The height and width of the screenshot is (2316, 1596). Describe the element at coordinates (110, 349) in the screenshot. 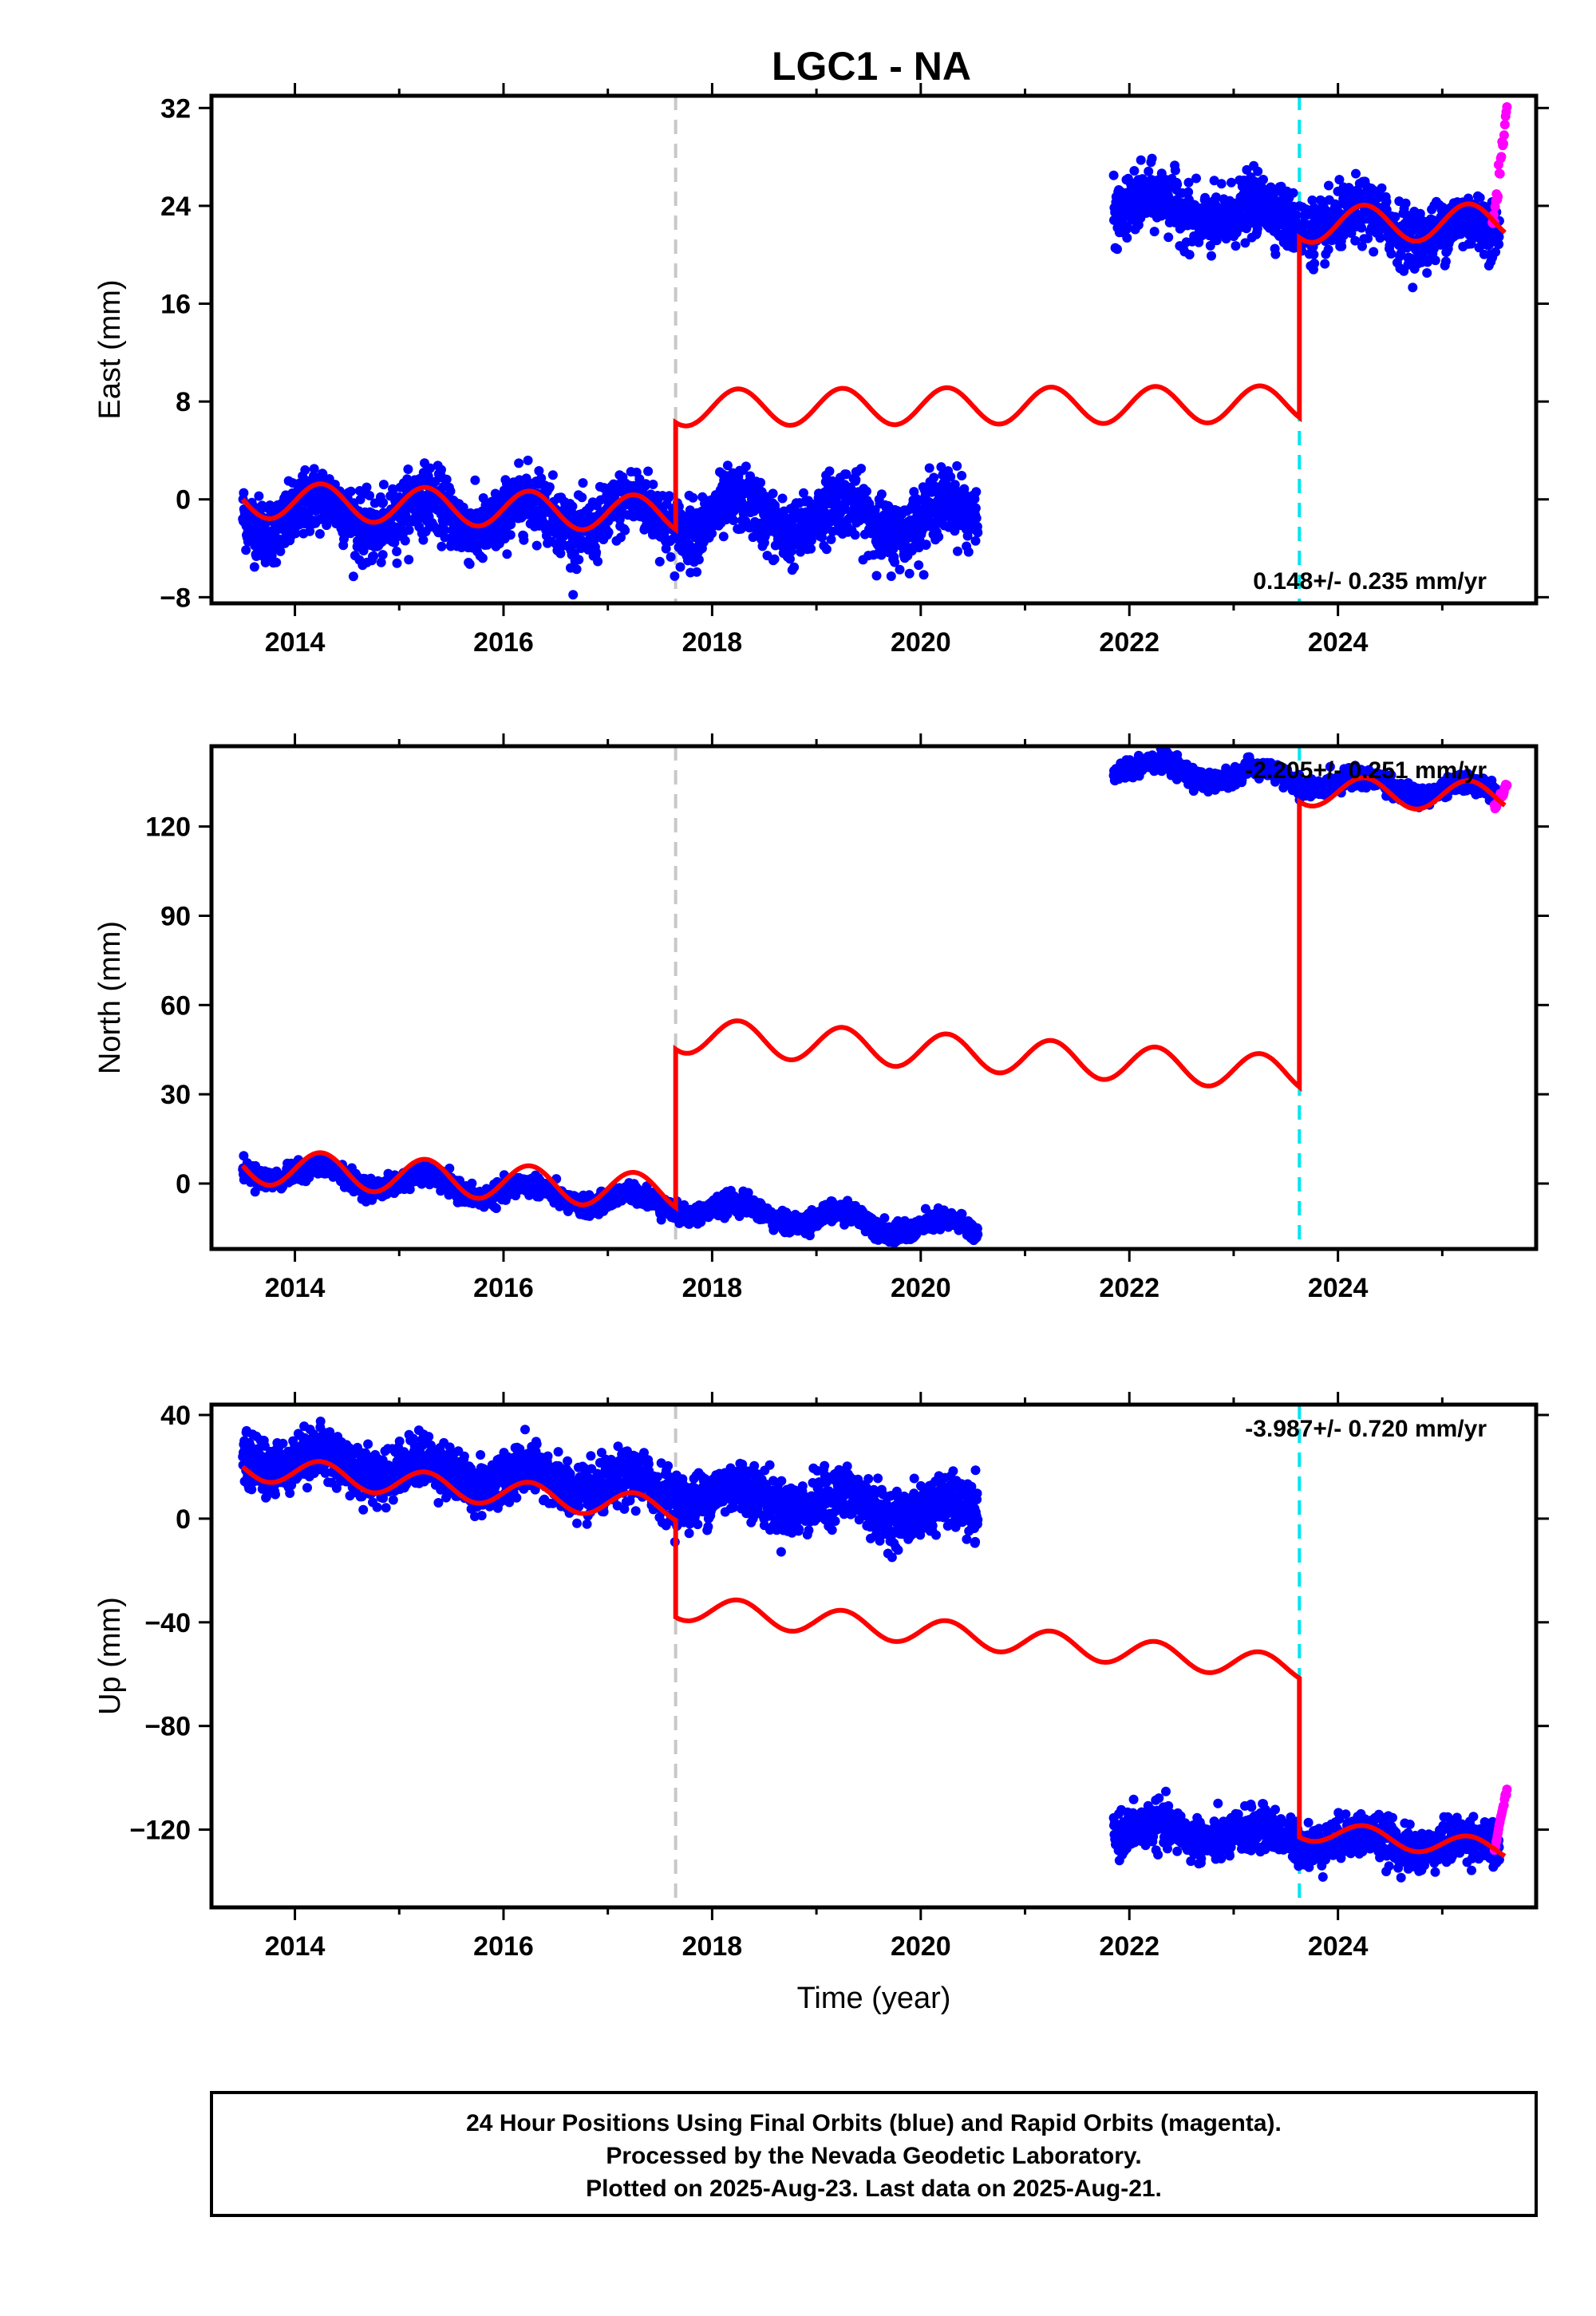

I see `east-y-axis-label: East (mm)` at that location.